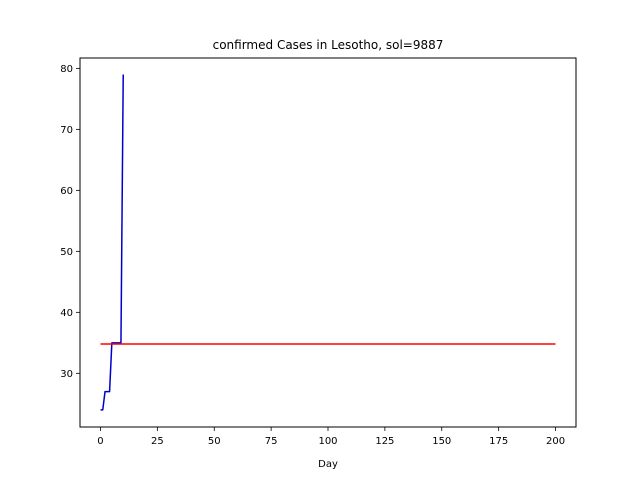 This screenshot has height=480, width=640. I want to click on y-tick-label: 30, so click(66, 374).